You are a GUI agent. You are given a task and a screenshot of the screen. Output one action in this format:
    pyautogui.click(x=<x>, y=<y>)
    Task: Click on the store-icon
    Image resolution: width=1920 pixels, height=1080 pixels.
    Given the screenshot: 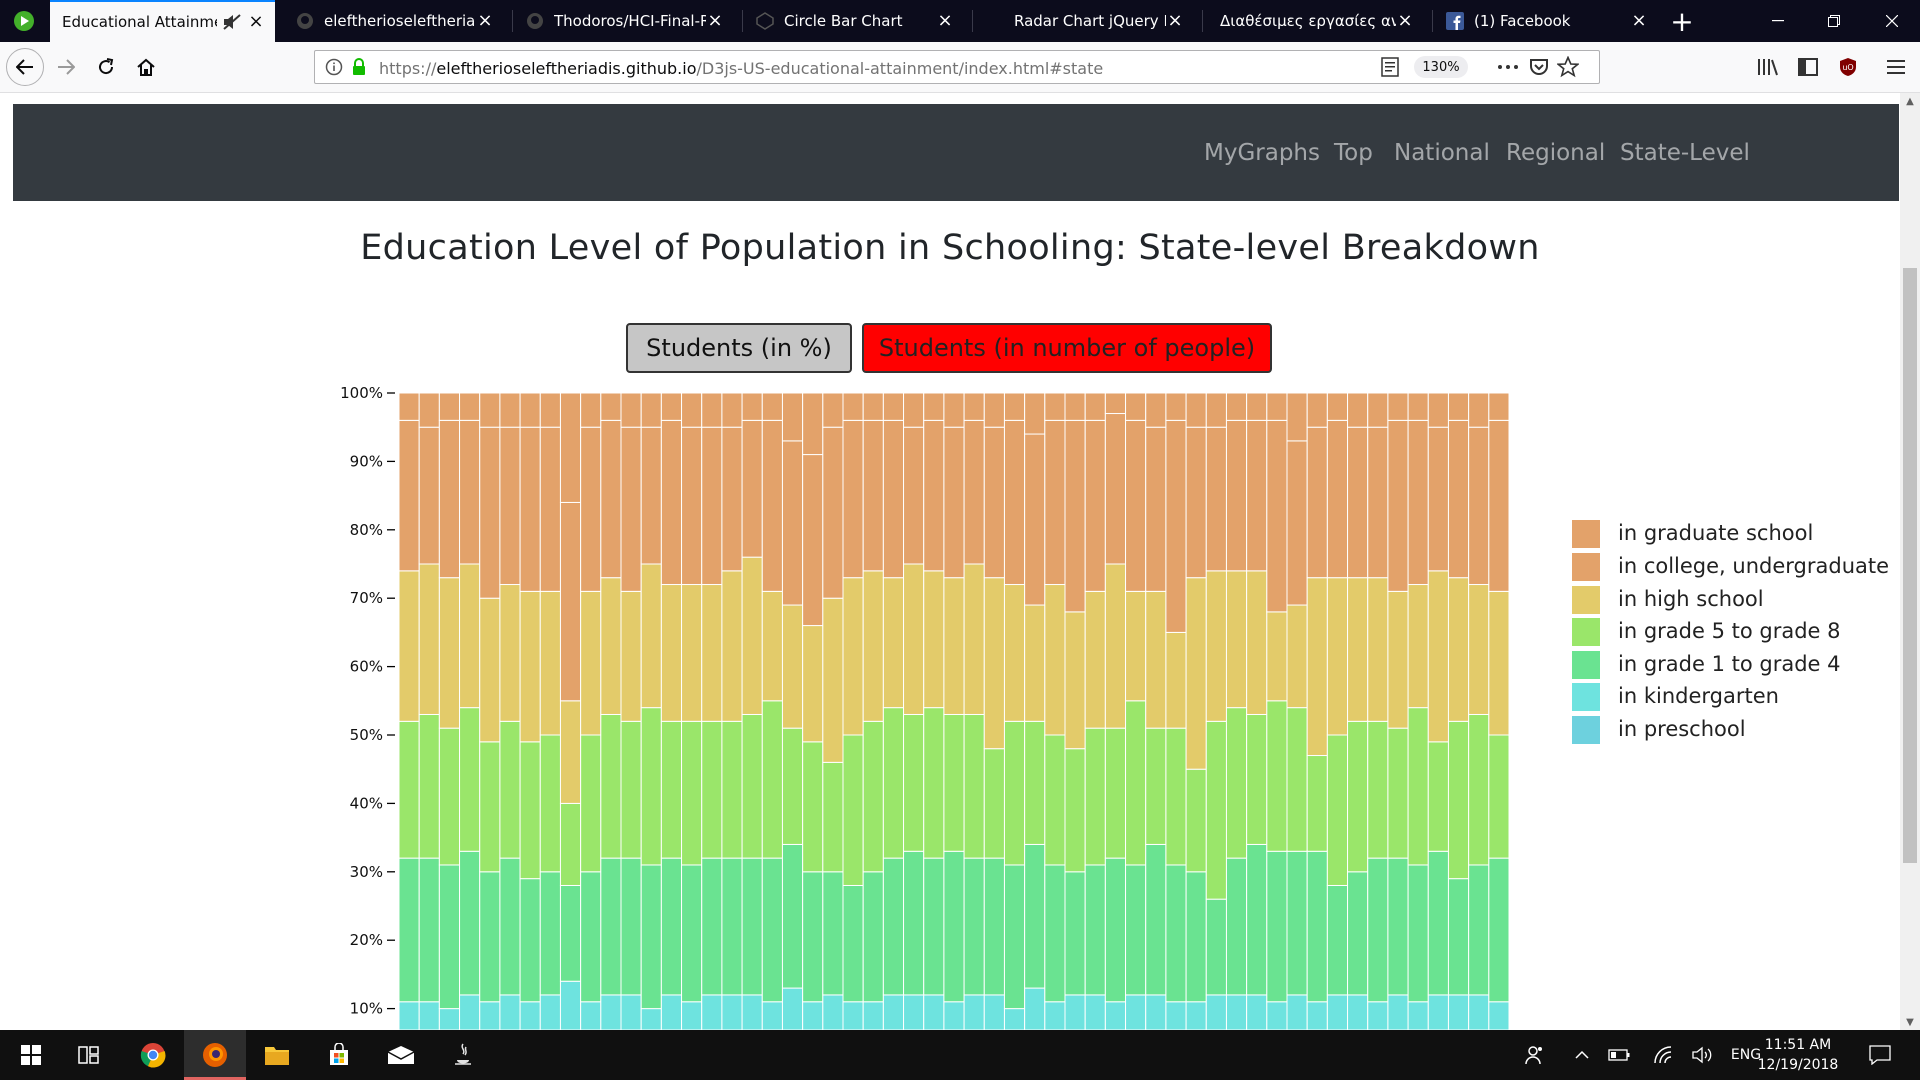 What is the action you would take?
    pyautogui.click(x=339, y=1055)
    